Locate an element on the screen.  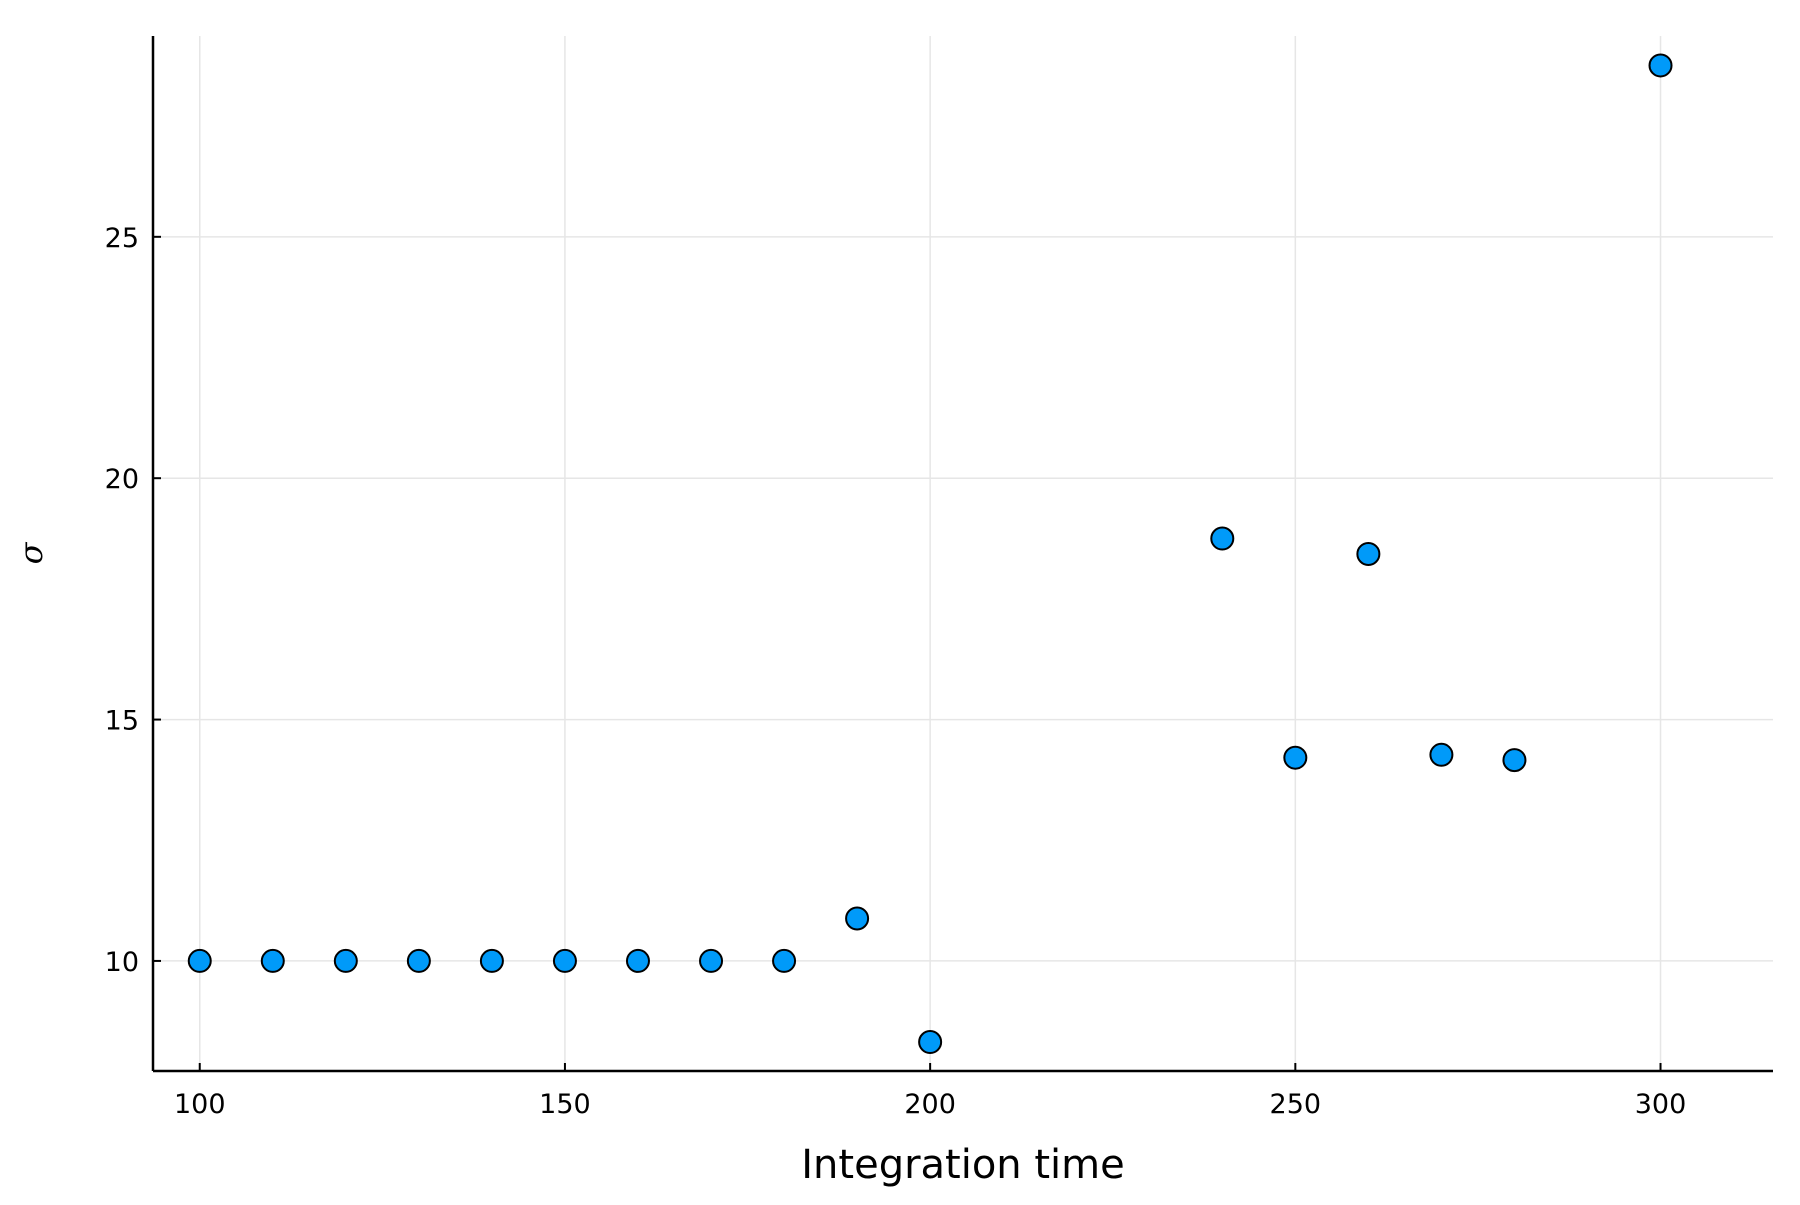
y-tick-label: 20 is located at coordinates (122, 479).